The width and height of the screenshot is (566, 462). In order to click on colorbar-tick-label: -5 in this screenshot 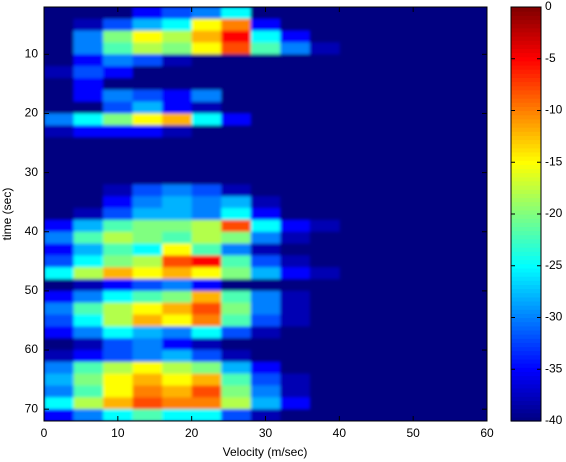, I will do `click(550, 58)`.